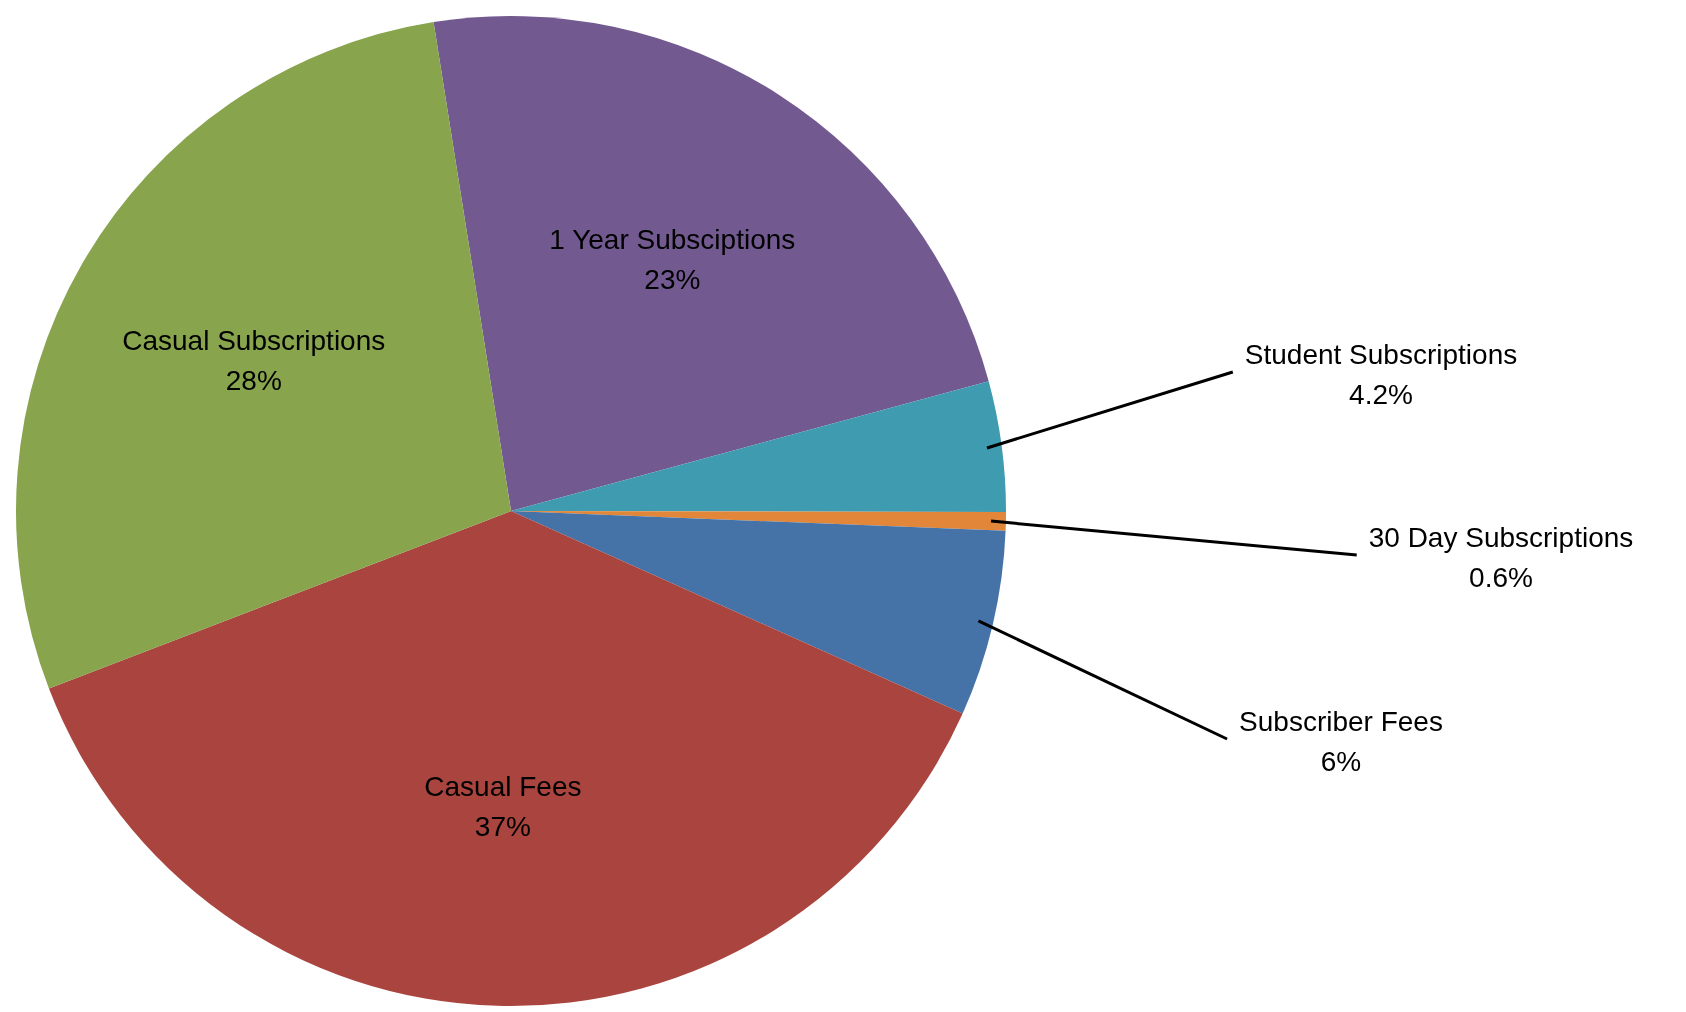 The image size is (1686, 1012). What do you see at coordinates (1341, 761) in the screenshot?
I see `data-label: 6%` at bounding box center [1341, 761].